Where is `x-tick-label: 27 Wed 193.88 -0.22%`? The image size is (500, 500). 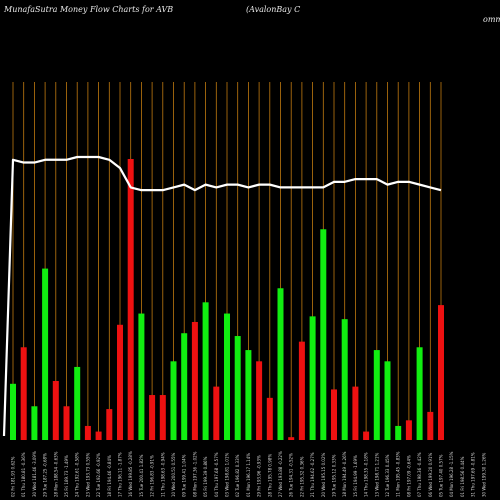
x-tick-label: 27 Wed 193.88 -0.22% is located at coordinates (280, 474).